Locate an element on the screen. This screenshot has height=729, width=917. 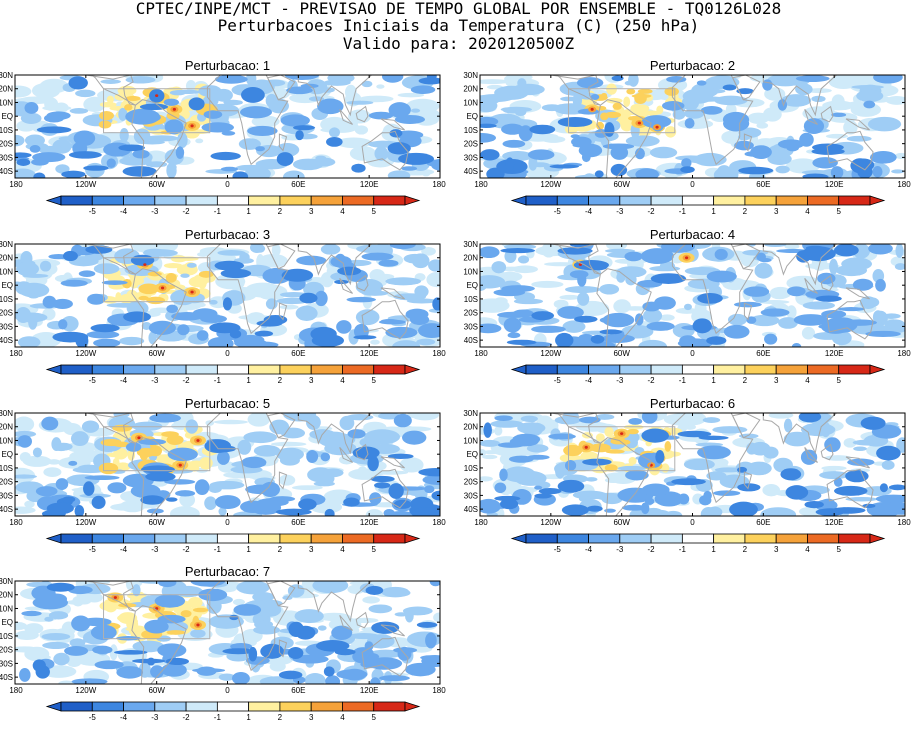
colorbar-tick-label: -2 is located at coordinates (187, 549).